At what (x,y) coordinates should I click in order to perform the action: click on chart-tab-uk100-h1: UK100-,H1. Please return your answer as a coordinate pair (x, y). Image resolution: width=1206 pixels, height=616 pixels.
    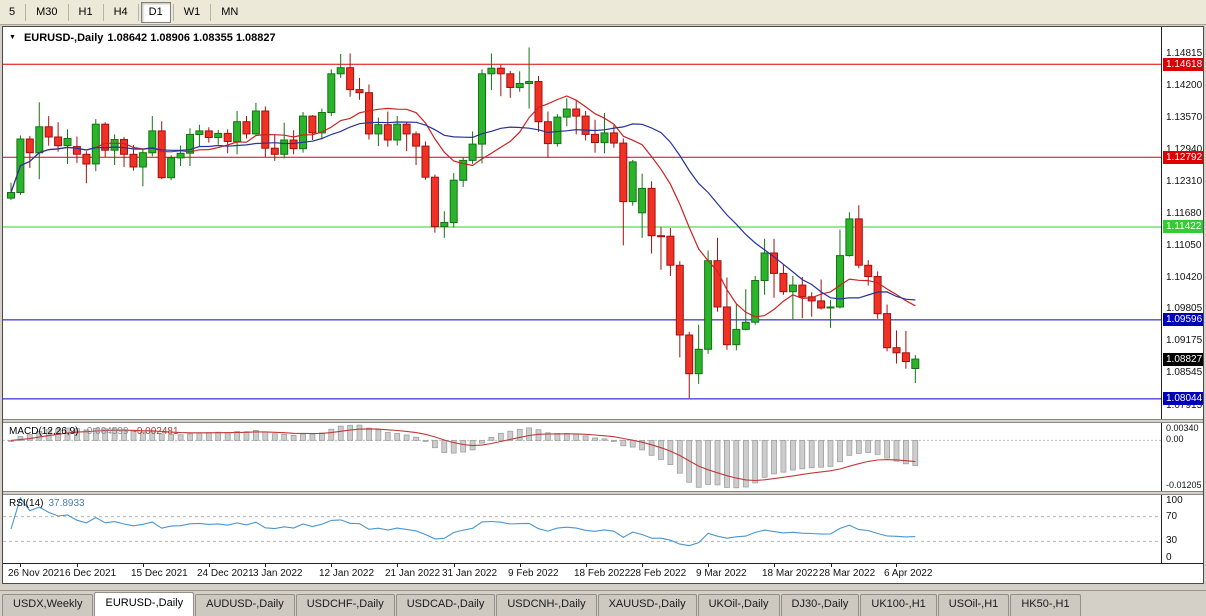
    Looking at the image, I should click on (898, 605).